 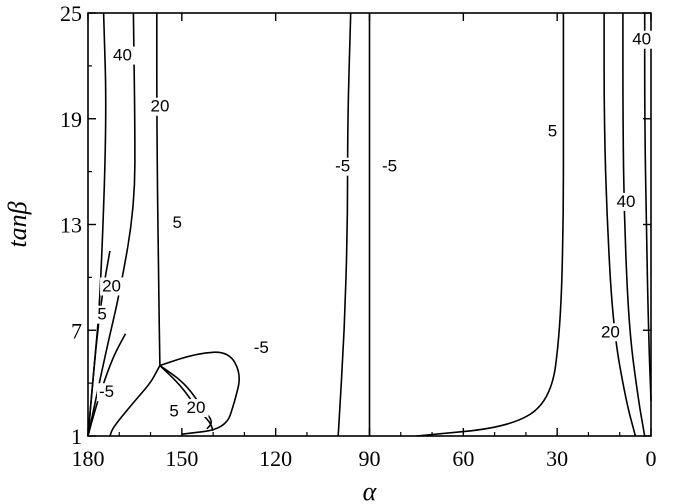 I want to click on x-tick-label: 0, so click(x=651, y=458).